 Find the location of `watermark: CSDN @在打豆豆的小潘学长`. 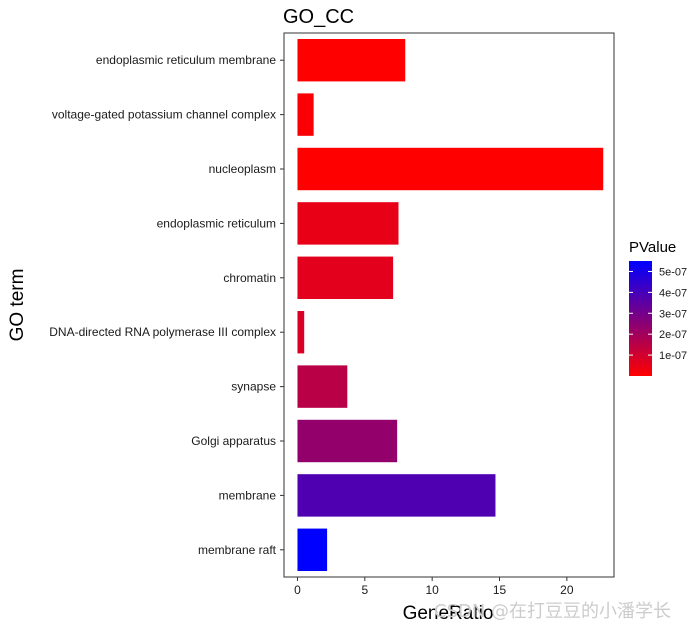

watermark: CSDN @在打豆豆的小潘学长 is located at coordinates (552, 611).